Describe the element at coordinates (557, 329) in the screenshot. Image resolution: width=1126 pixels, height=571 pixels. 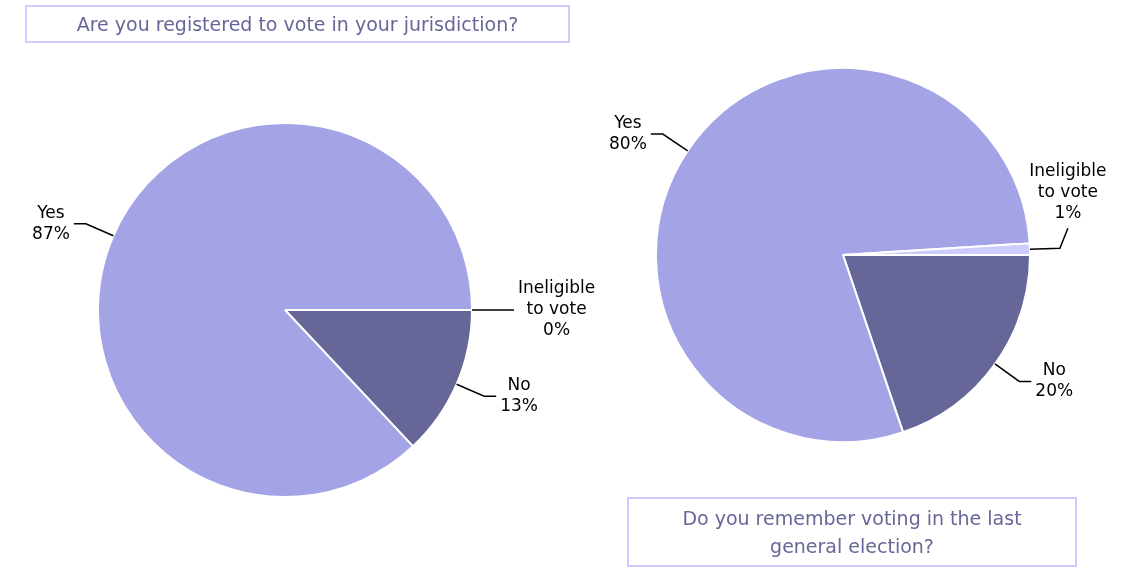
I see `text: 0%` at that location.